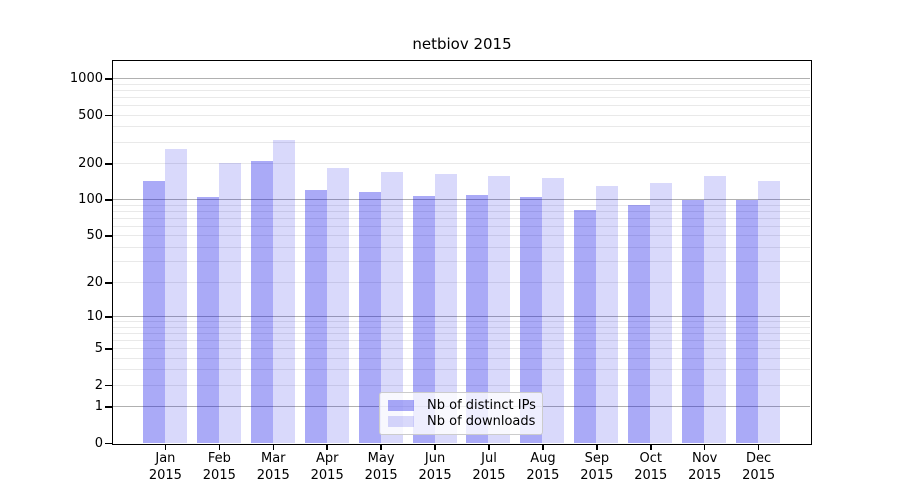  What do you see at coordinates (597, 467) in the screenshot?
I see `x-tick-label: Sep 2015` at bounding box center [597, 467].